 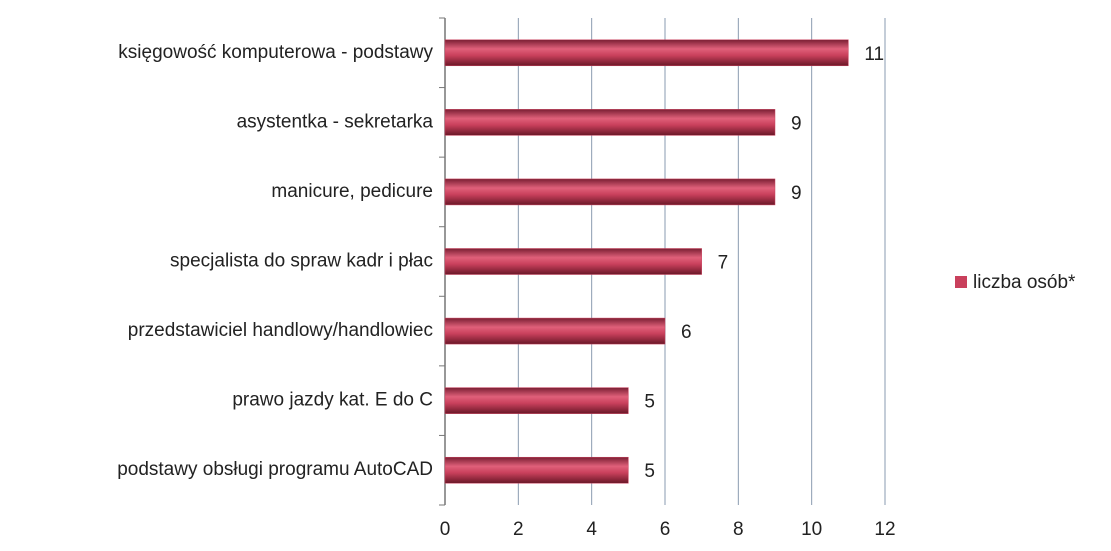 I want to click on data-label: 11, so click(x=874, y=54).